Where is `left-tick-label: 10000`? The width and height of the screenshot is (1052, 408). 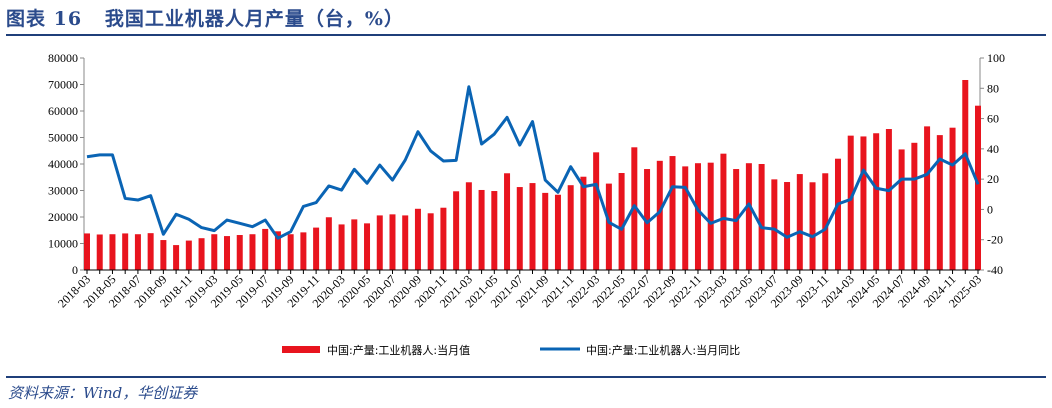 left-tick-label: 10000 is located at coordinates (63, 244).